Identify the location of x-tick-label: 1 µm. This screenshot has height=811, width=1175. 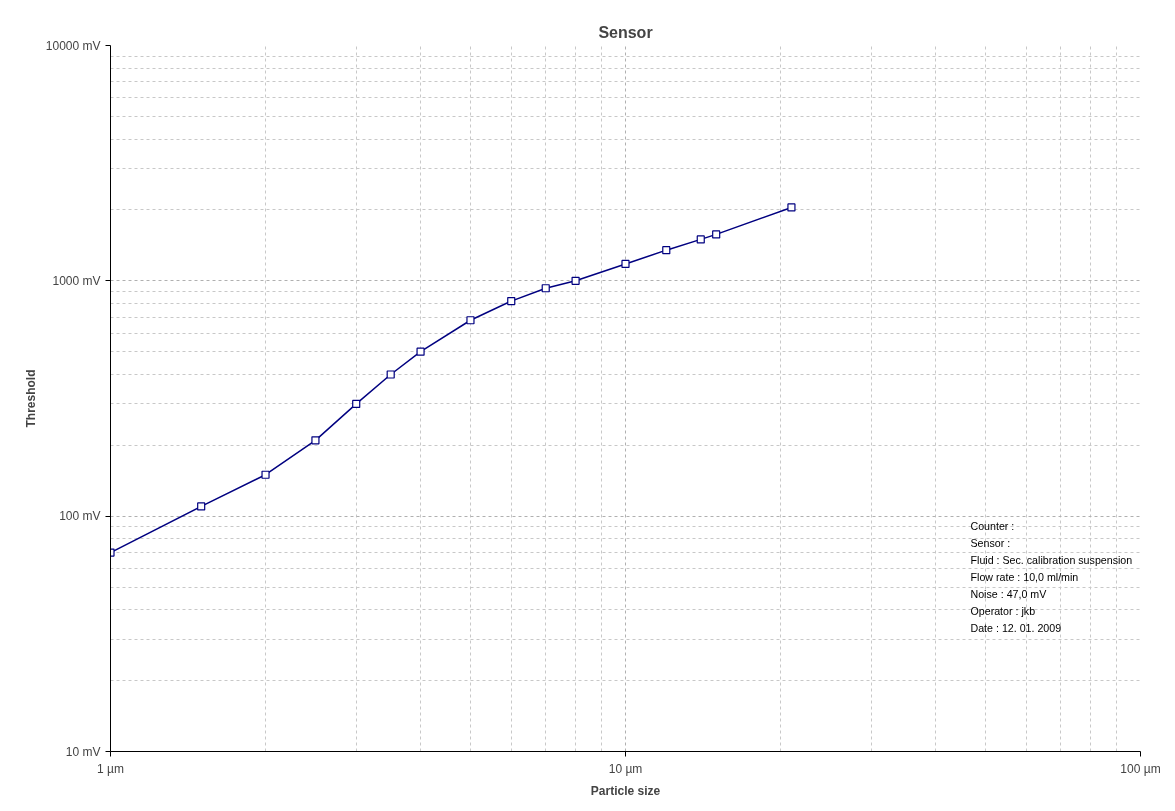
(110, 768).